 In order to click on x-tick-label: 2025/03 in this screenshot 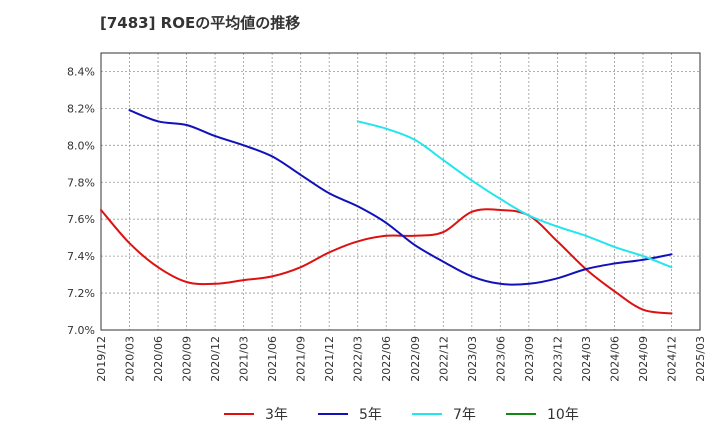, I will do `click(700, 359)`.